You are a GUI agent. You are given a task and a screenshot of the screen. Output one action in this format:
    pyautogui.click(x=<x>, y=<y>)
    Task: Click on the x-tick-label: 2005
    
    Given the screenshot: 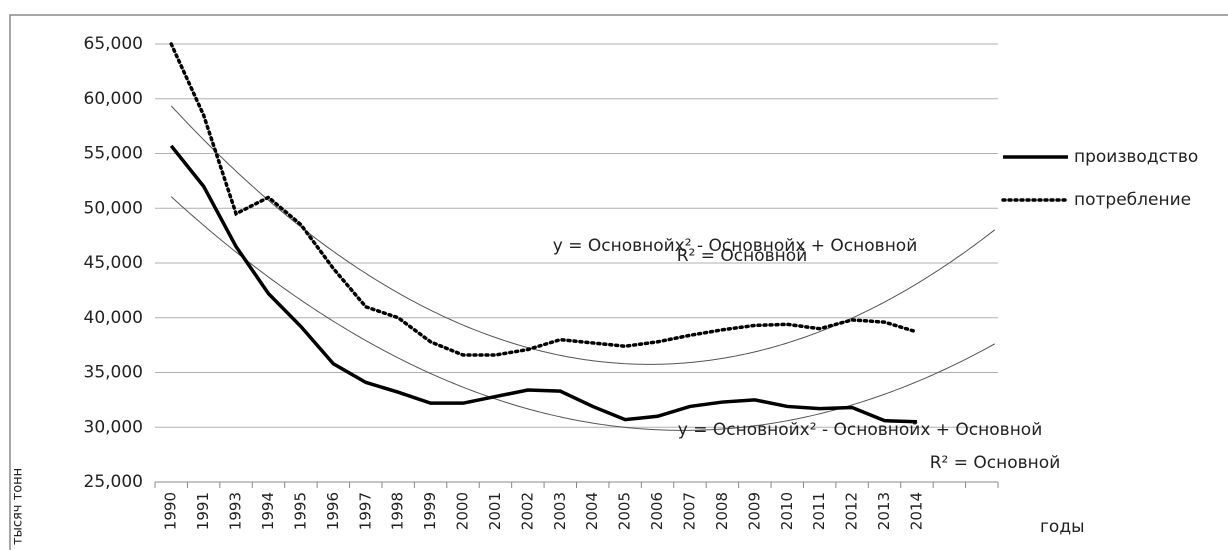 What is the action you would take?
    pyautogui.click(x=625, y=511)
    